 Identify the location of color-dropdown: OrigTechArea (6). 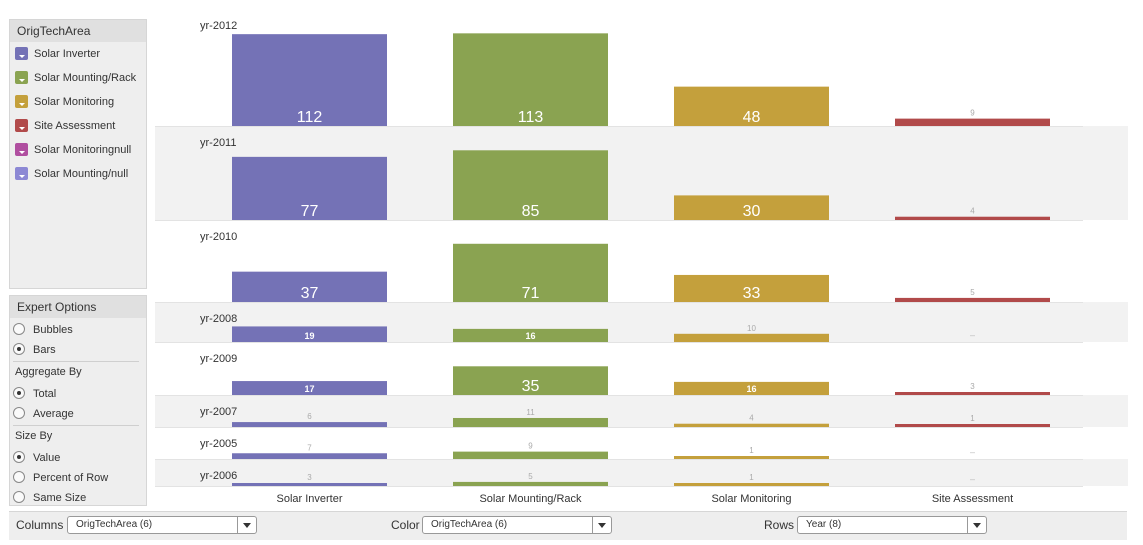
(517, 525).